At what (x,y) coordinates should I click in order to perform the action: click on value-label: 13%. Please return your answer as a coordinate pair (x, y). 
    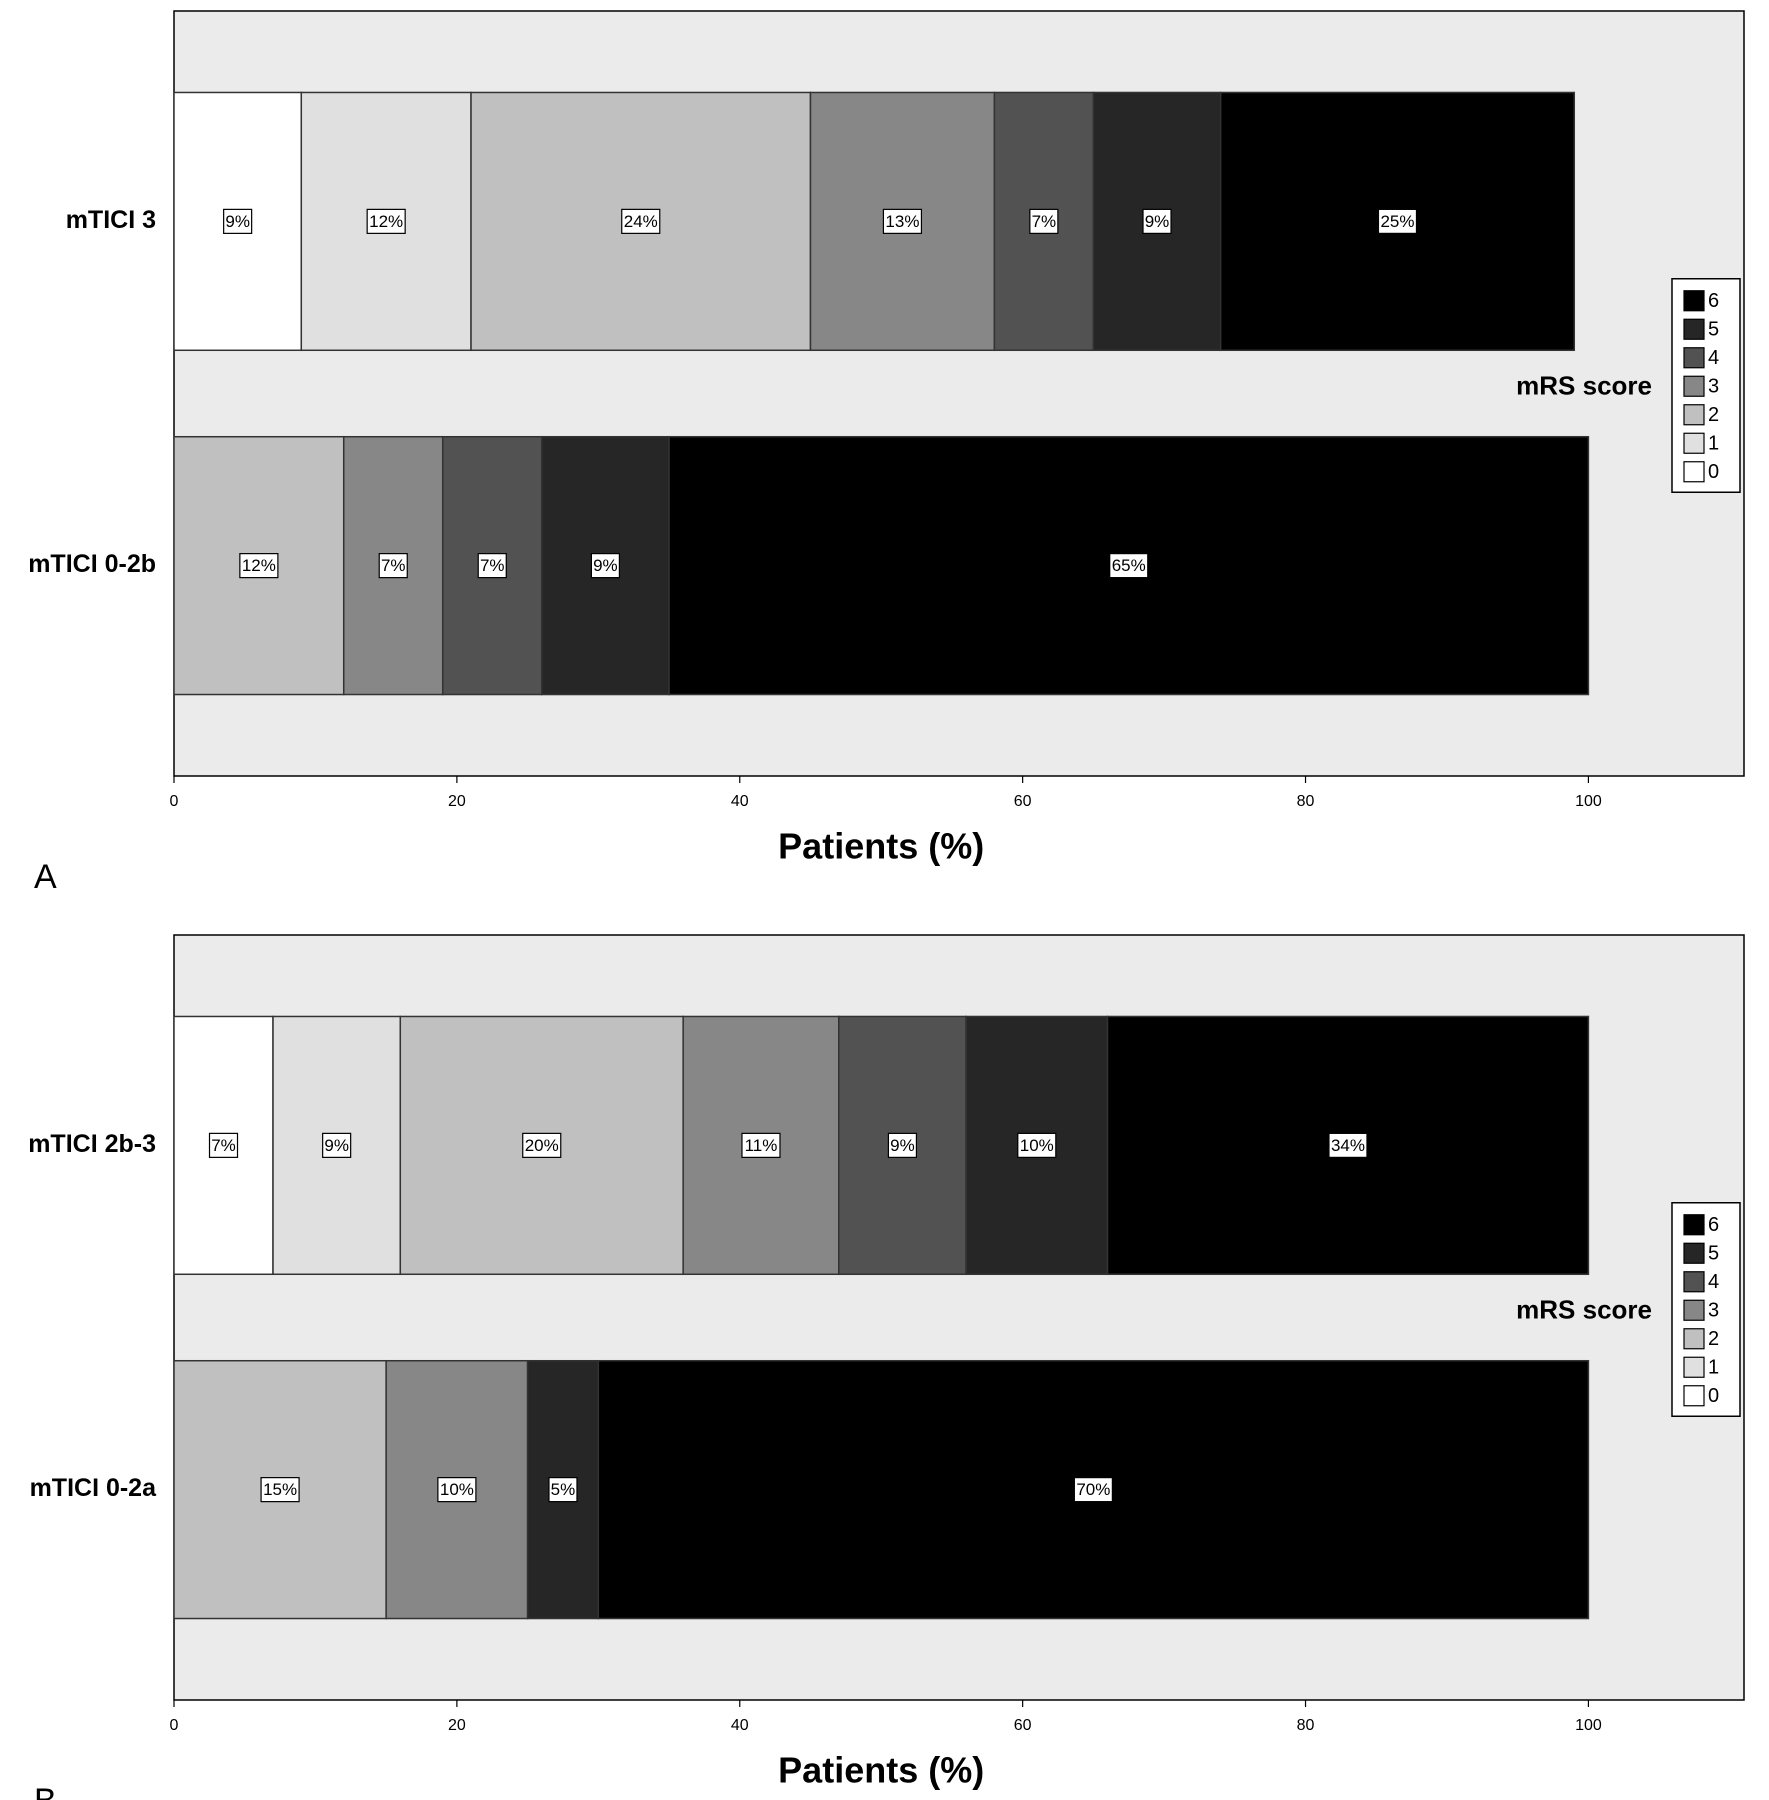
    Looking at the image, I should click on (902, 221).